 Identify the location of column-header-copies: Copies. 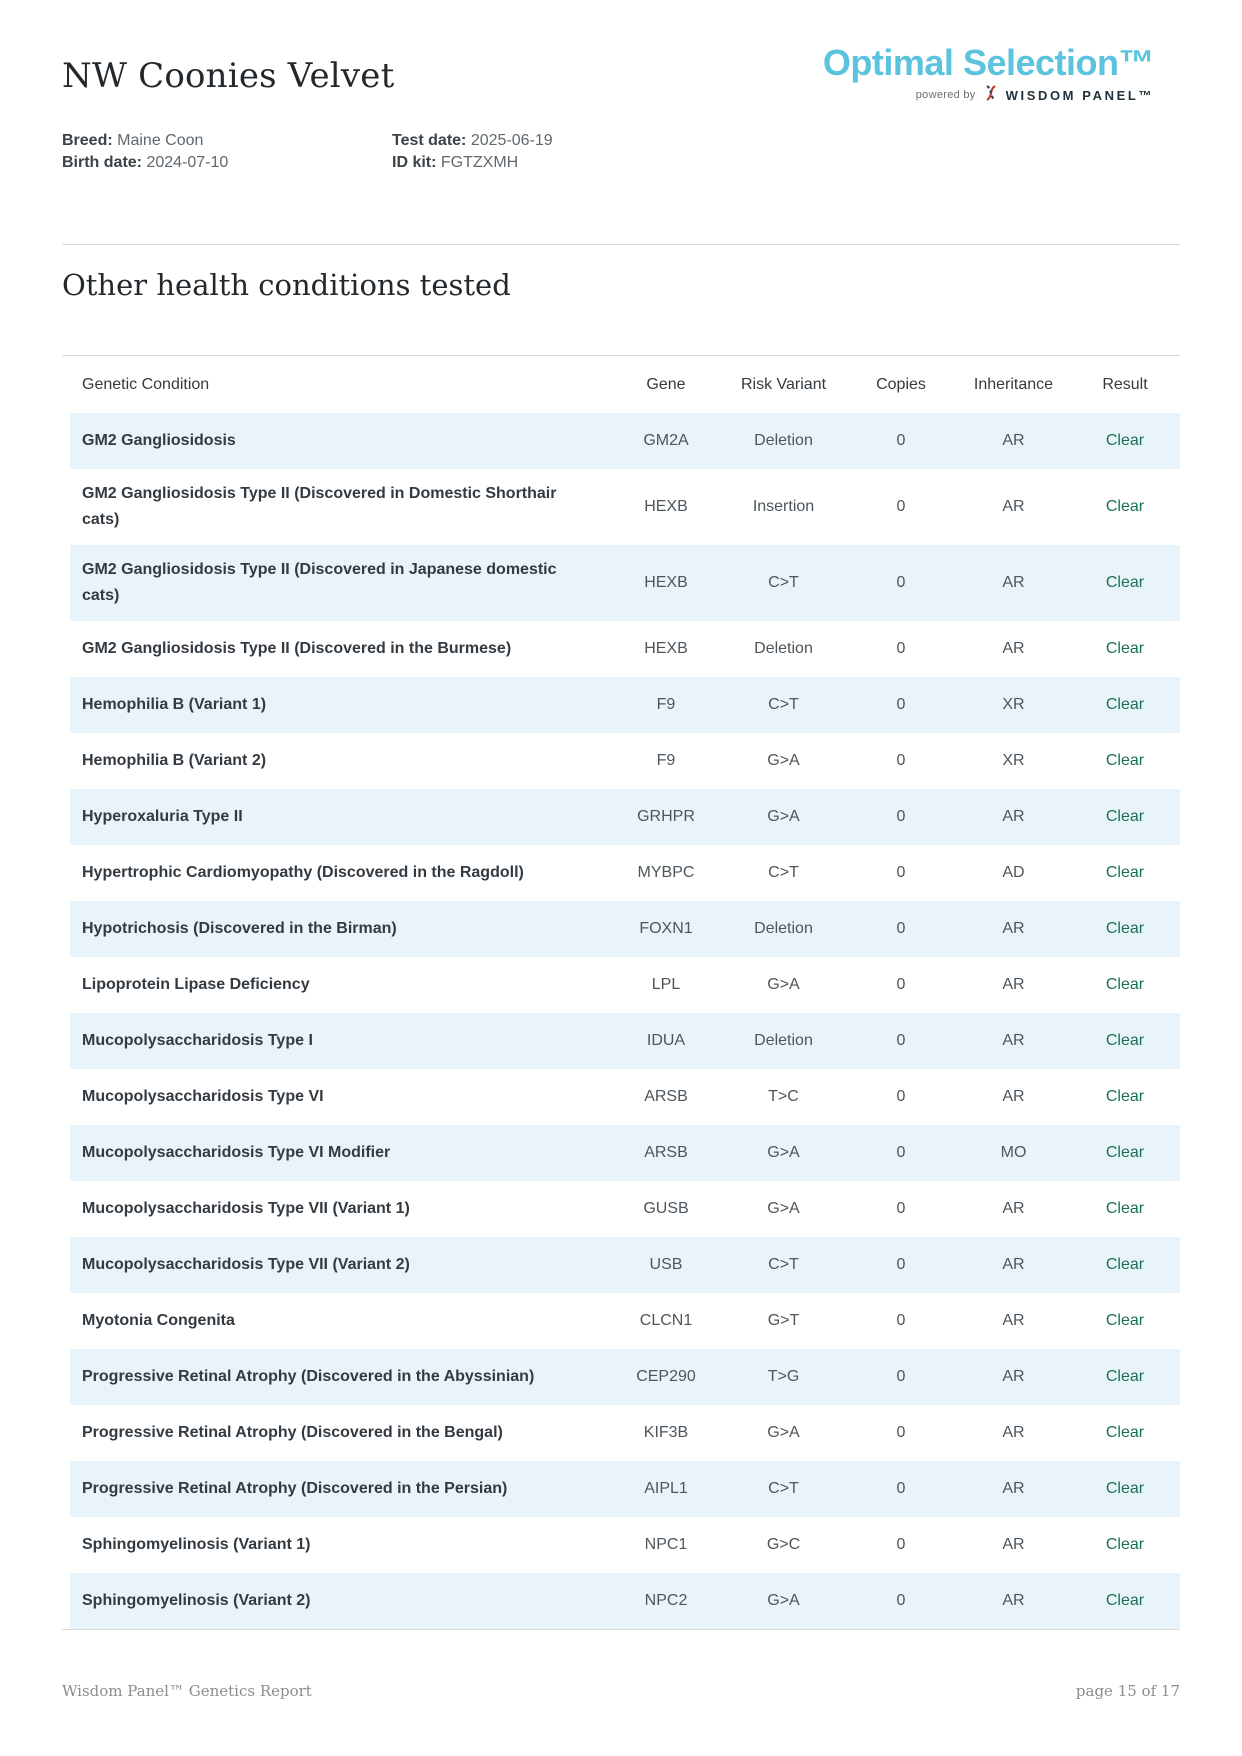
(901, 384).